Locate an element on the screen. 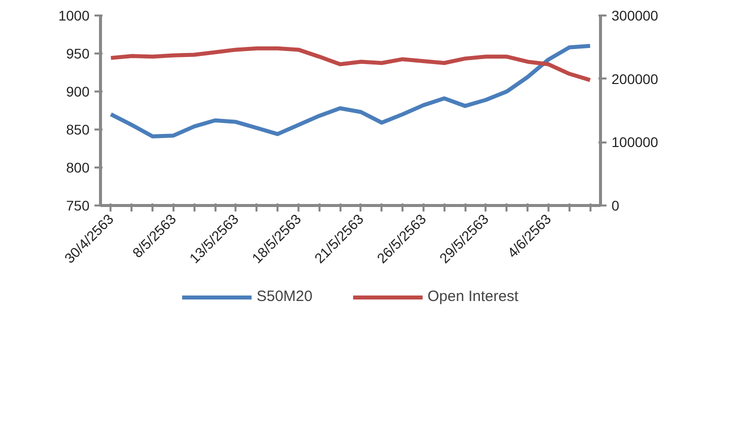 The width and height of the screenshot is (750, 422). y-tick-label: 1000 is located at coordinates (74, 16).